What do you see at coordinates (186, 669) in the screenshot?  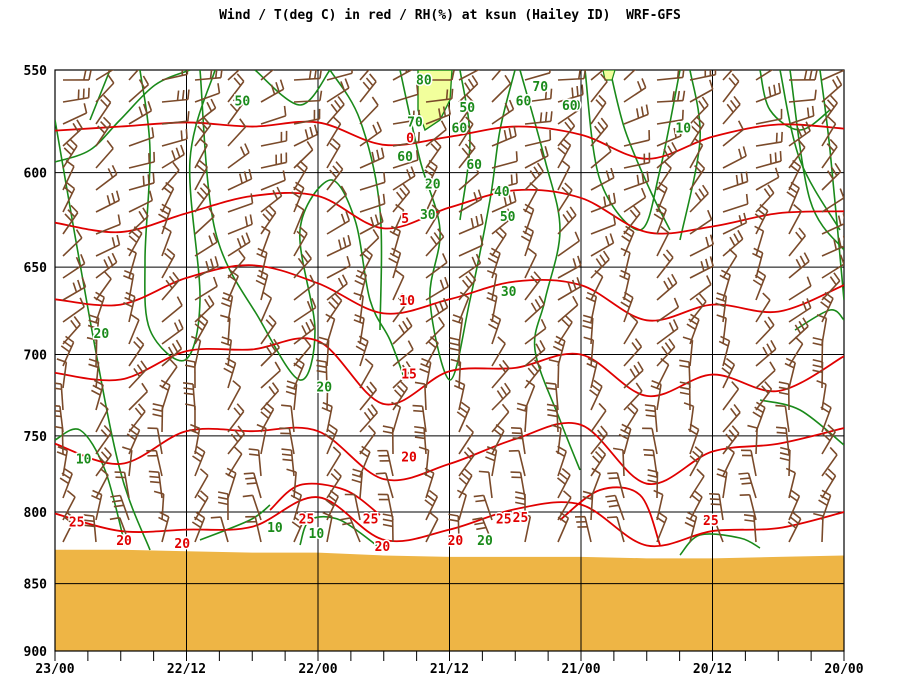 I see `x-tick-label: 22/12` at bounding box center [186, 669].